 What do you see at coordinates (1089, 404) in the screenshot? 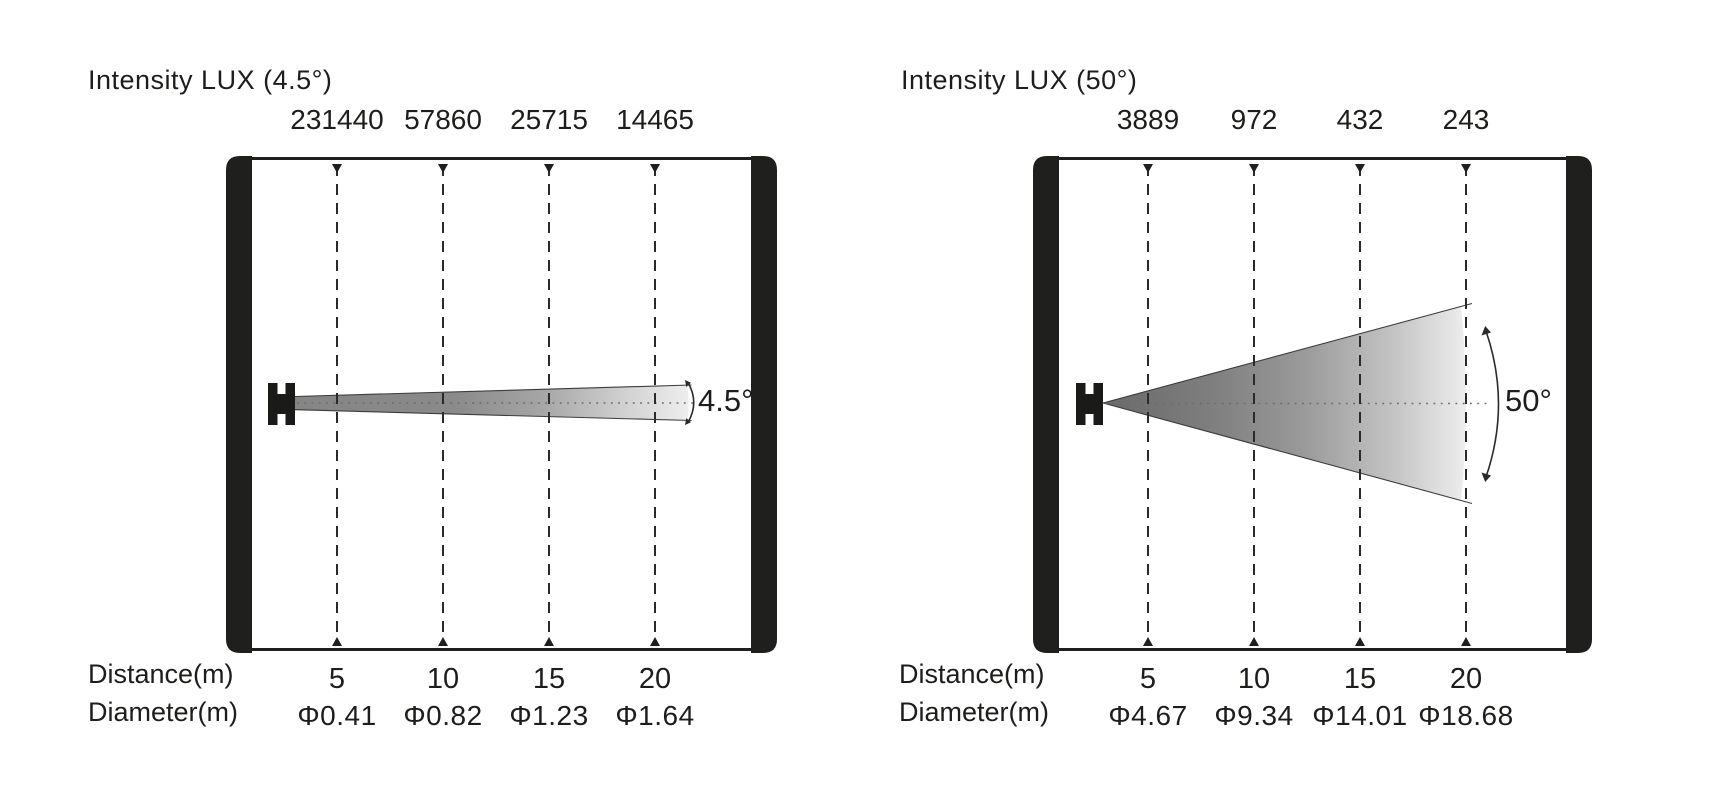
I see `right-light-fixture-icon` at bounding box center [1089, 404].